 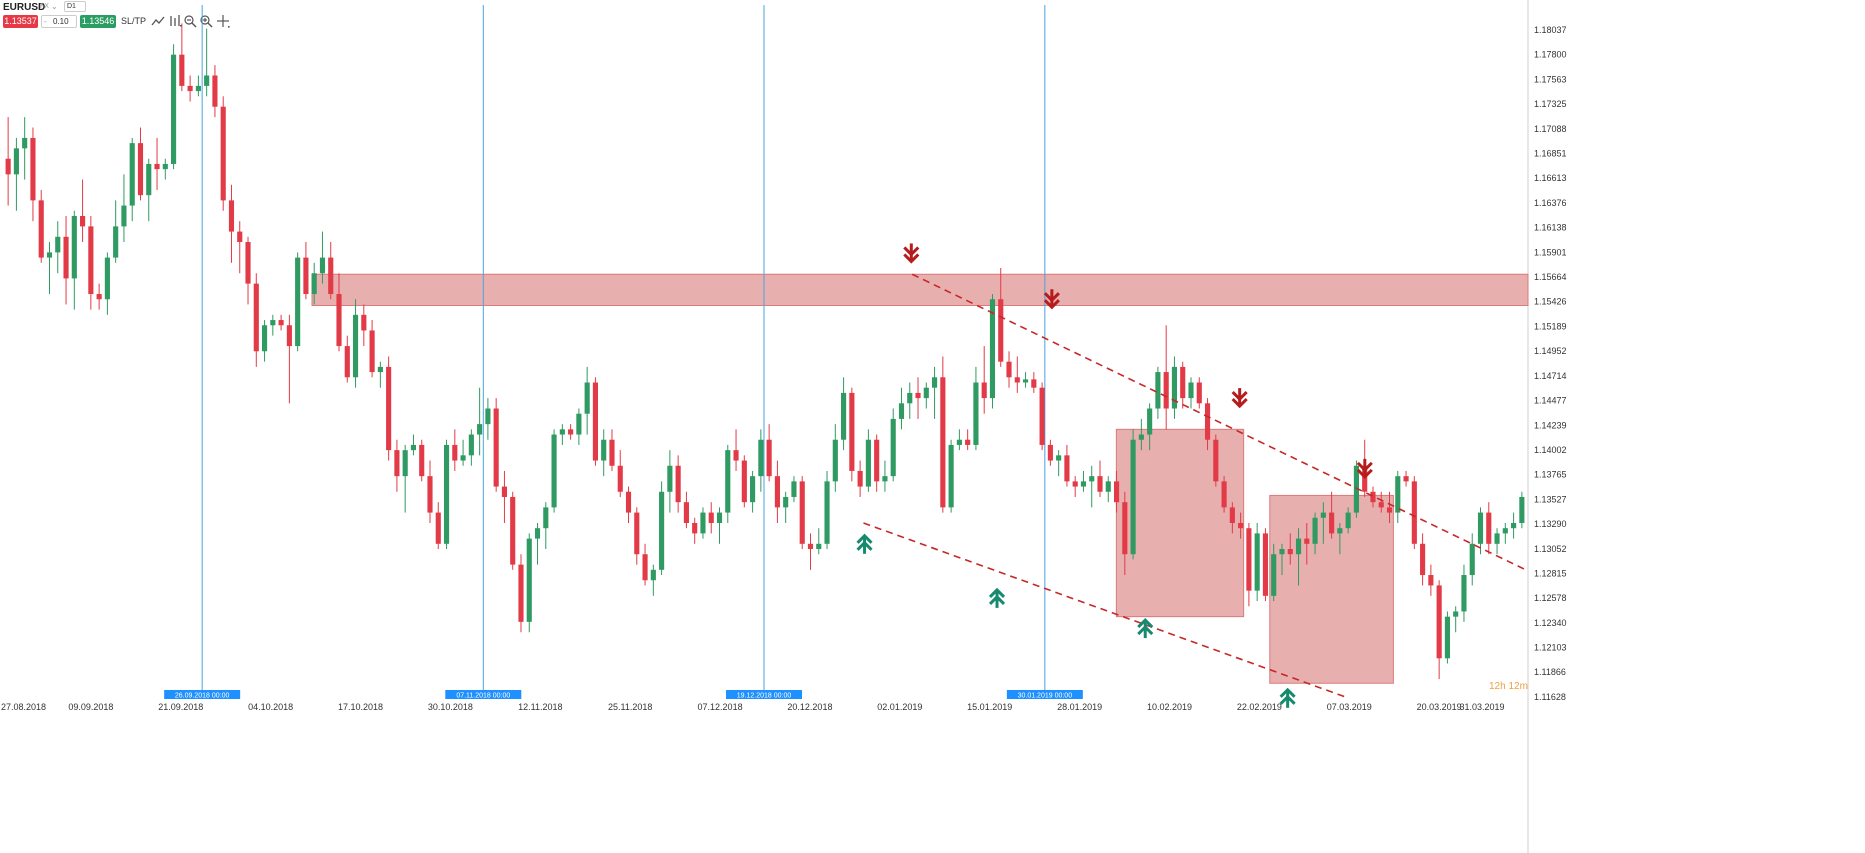 I want to click on lot-size-stepper: - 0.10, so click(x=59, y=21).